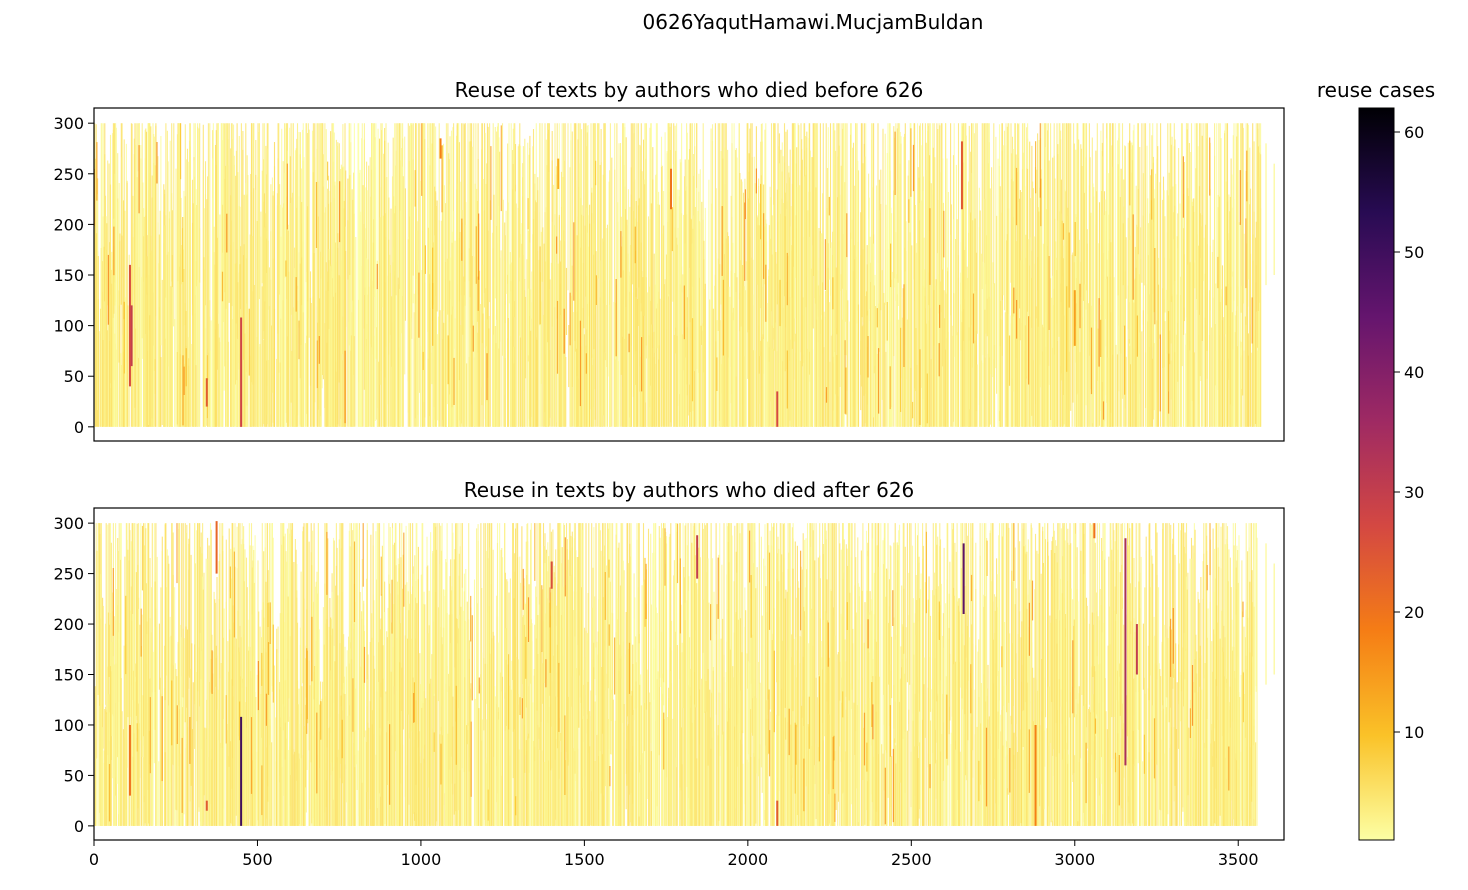  Describe the element at coordinates (813, 22) in the screenshot. I see `figure-suptitle: 0626YaqutHamawi.MucjamBuldan` at that location.